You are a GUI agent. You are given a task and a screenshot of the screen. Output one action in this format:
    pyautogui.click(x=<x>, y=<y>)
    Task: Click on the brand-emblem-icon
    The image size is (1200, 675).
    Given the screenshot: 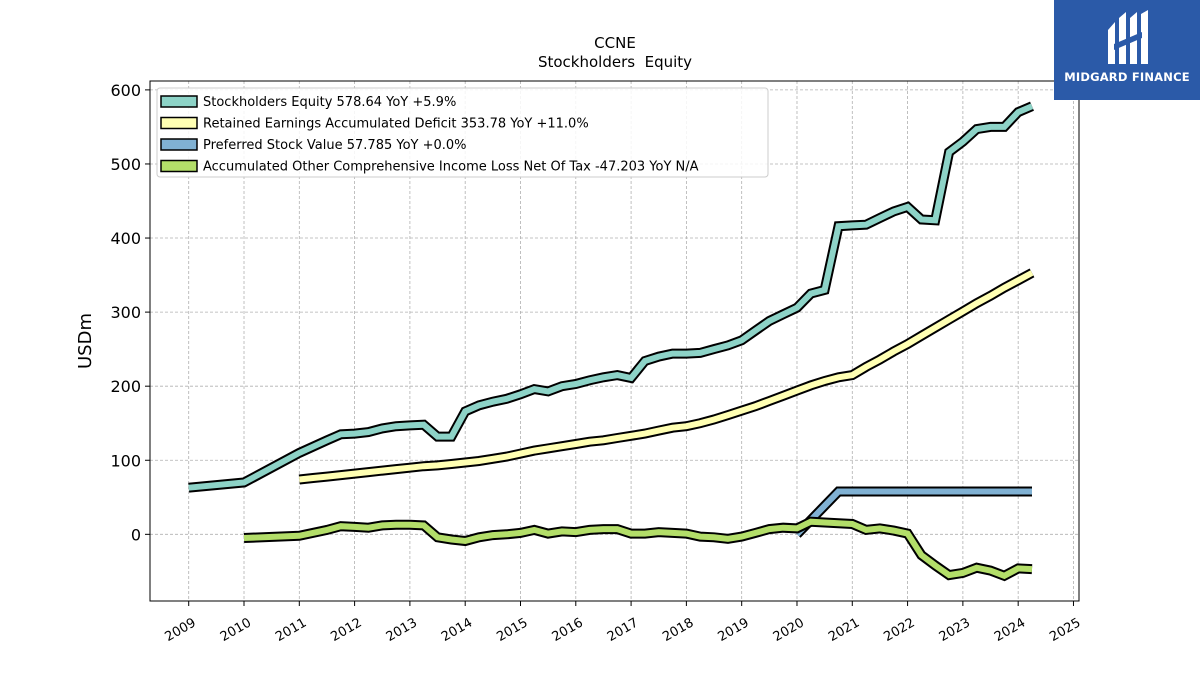 What is the action you would take?
    pyautogui.click(x=1128, y=37)
    